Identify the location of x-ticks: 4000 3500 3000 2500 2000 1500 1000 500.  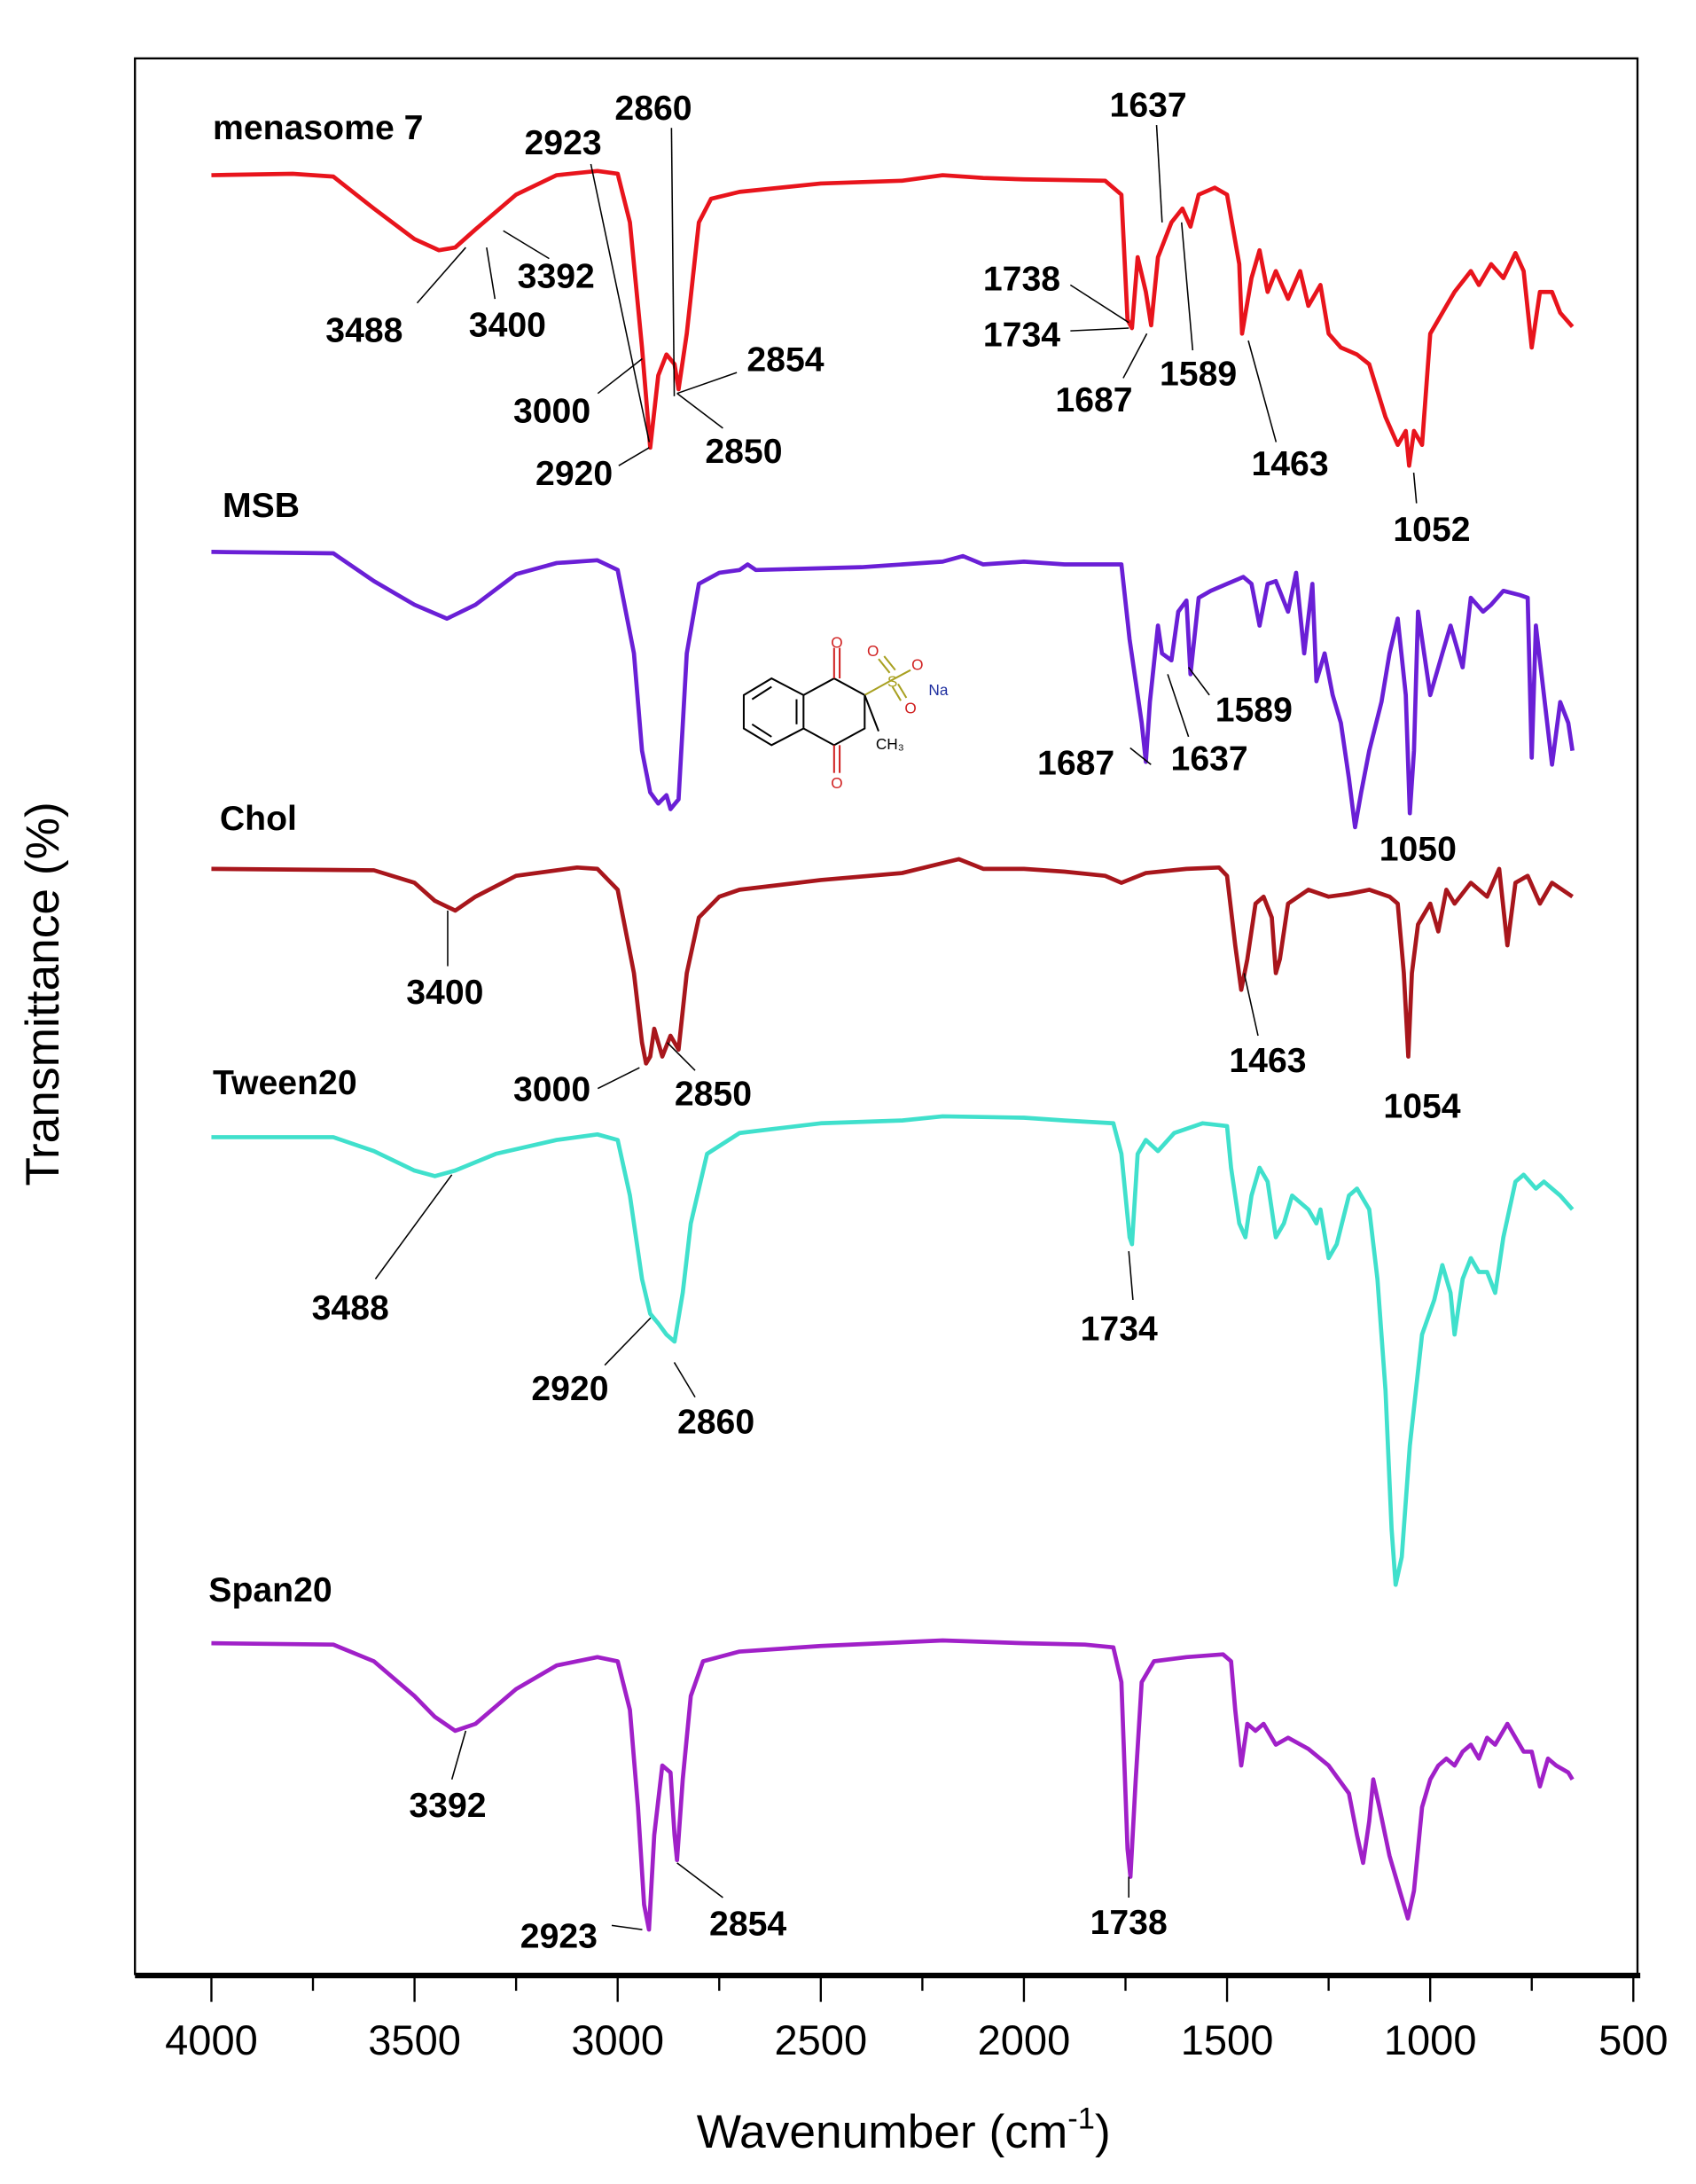
(917, 2019).